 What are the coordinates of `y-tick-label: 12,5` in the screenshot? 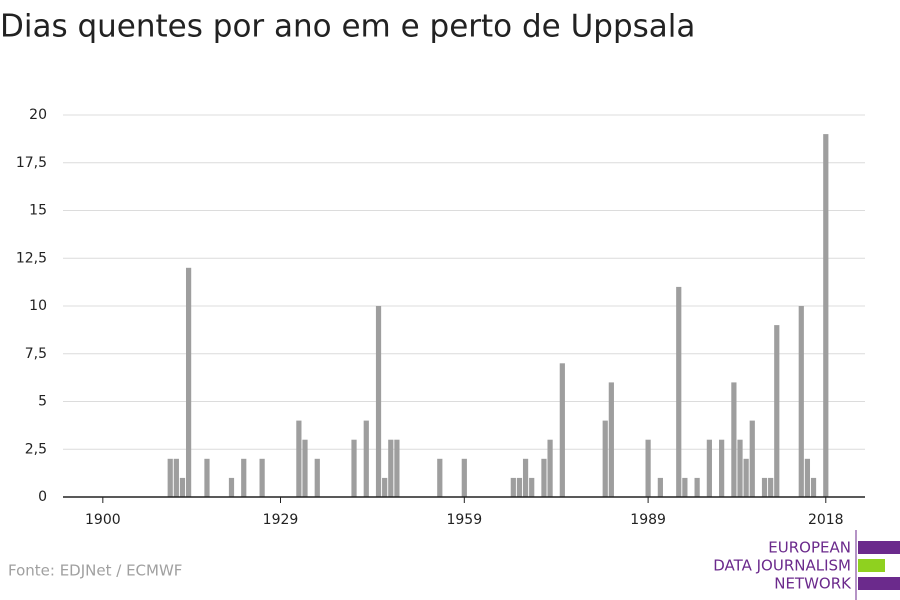 It's located at (31, 258).